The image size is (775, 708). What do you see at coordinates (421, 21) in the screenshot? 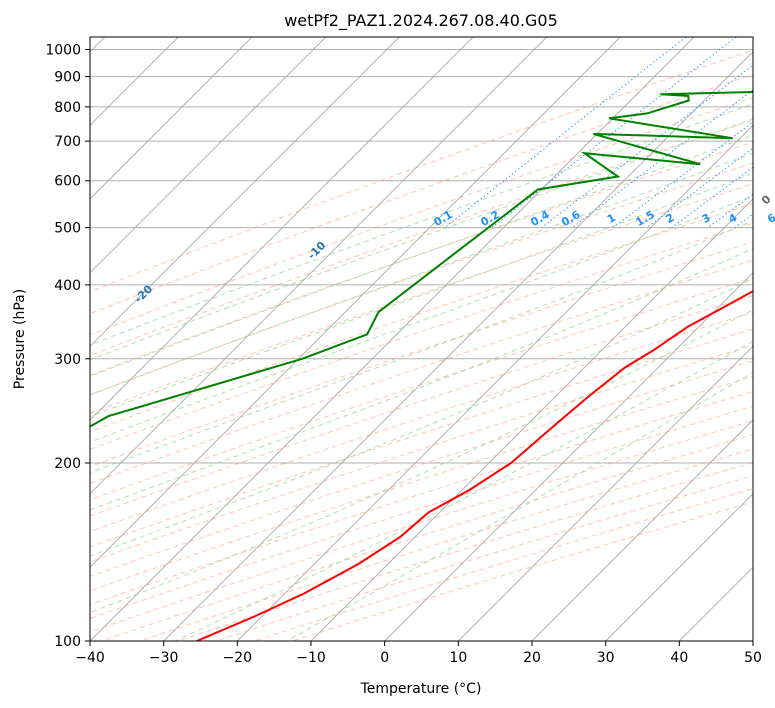
I see `chart-title: wetPf2_PAZ1.2024.267.08.40.G05` at bounding box center [421, 21].